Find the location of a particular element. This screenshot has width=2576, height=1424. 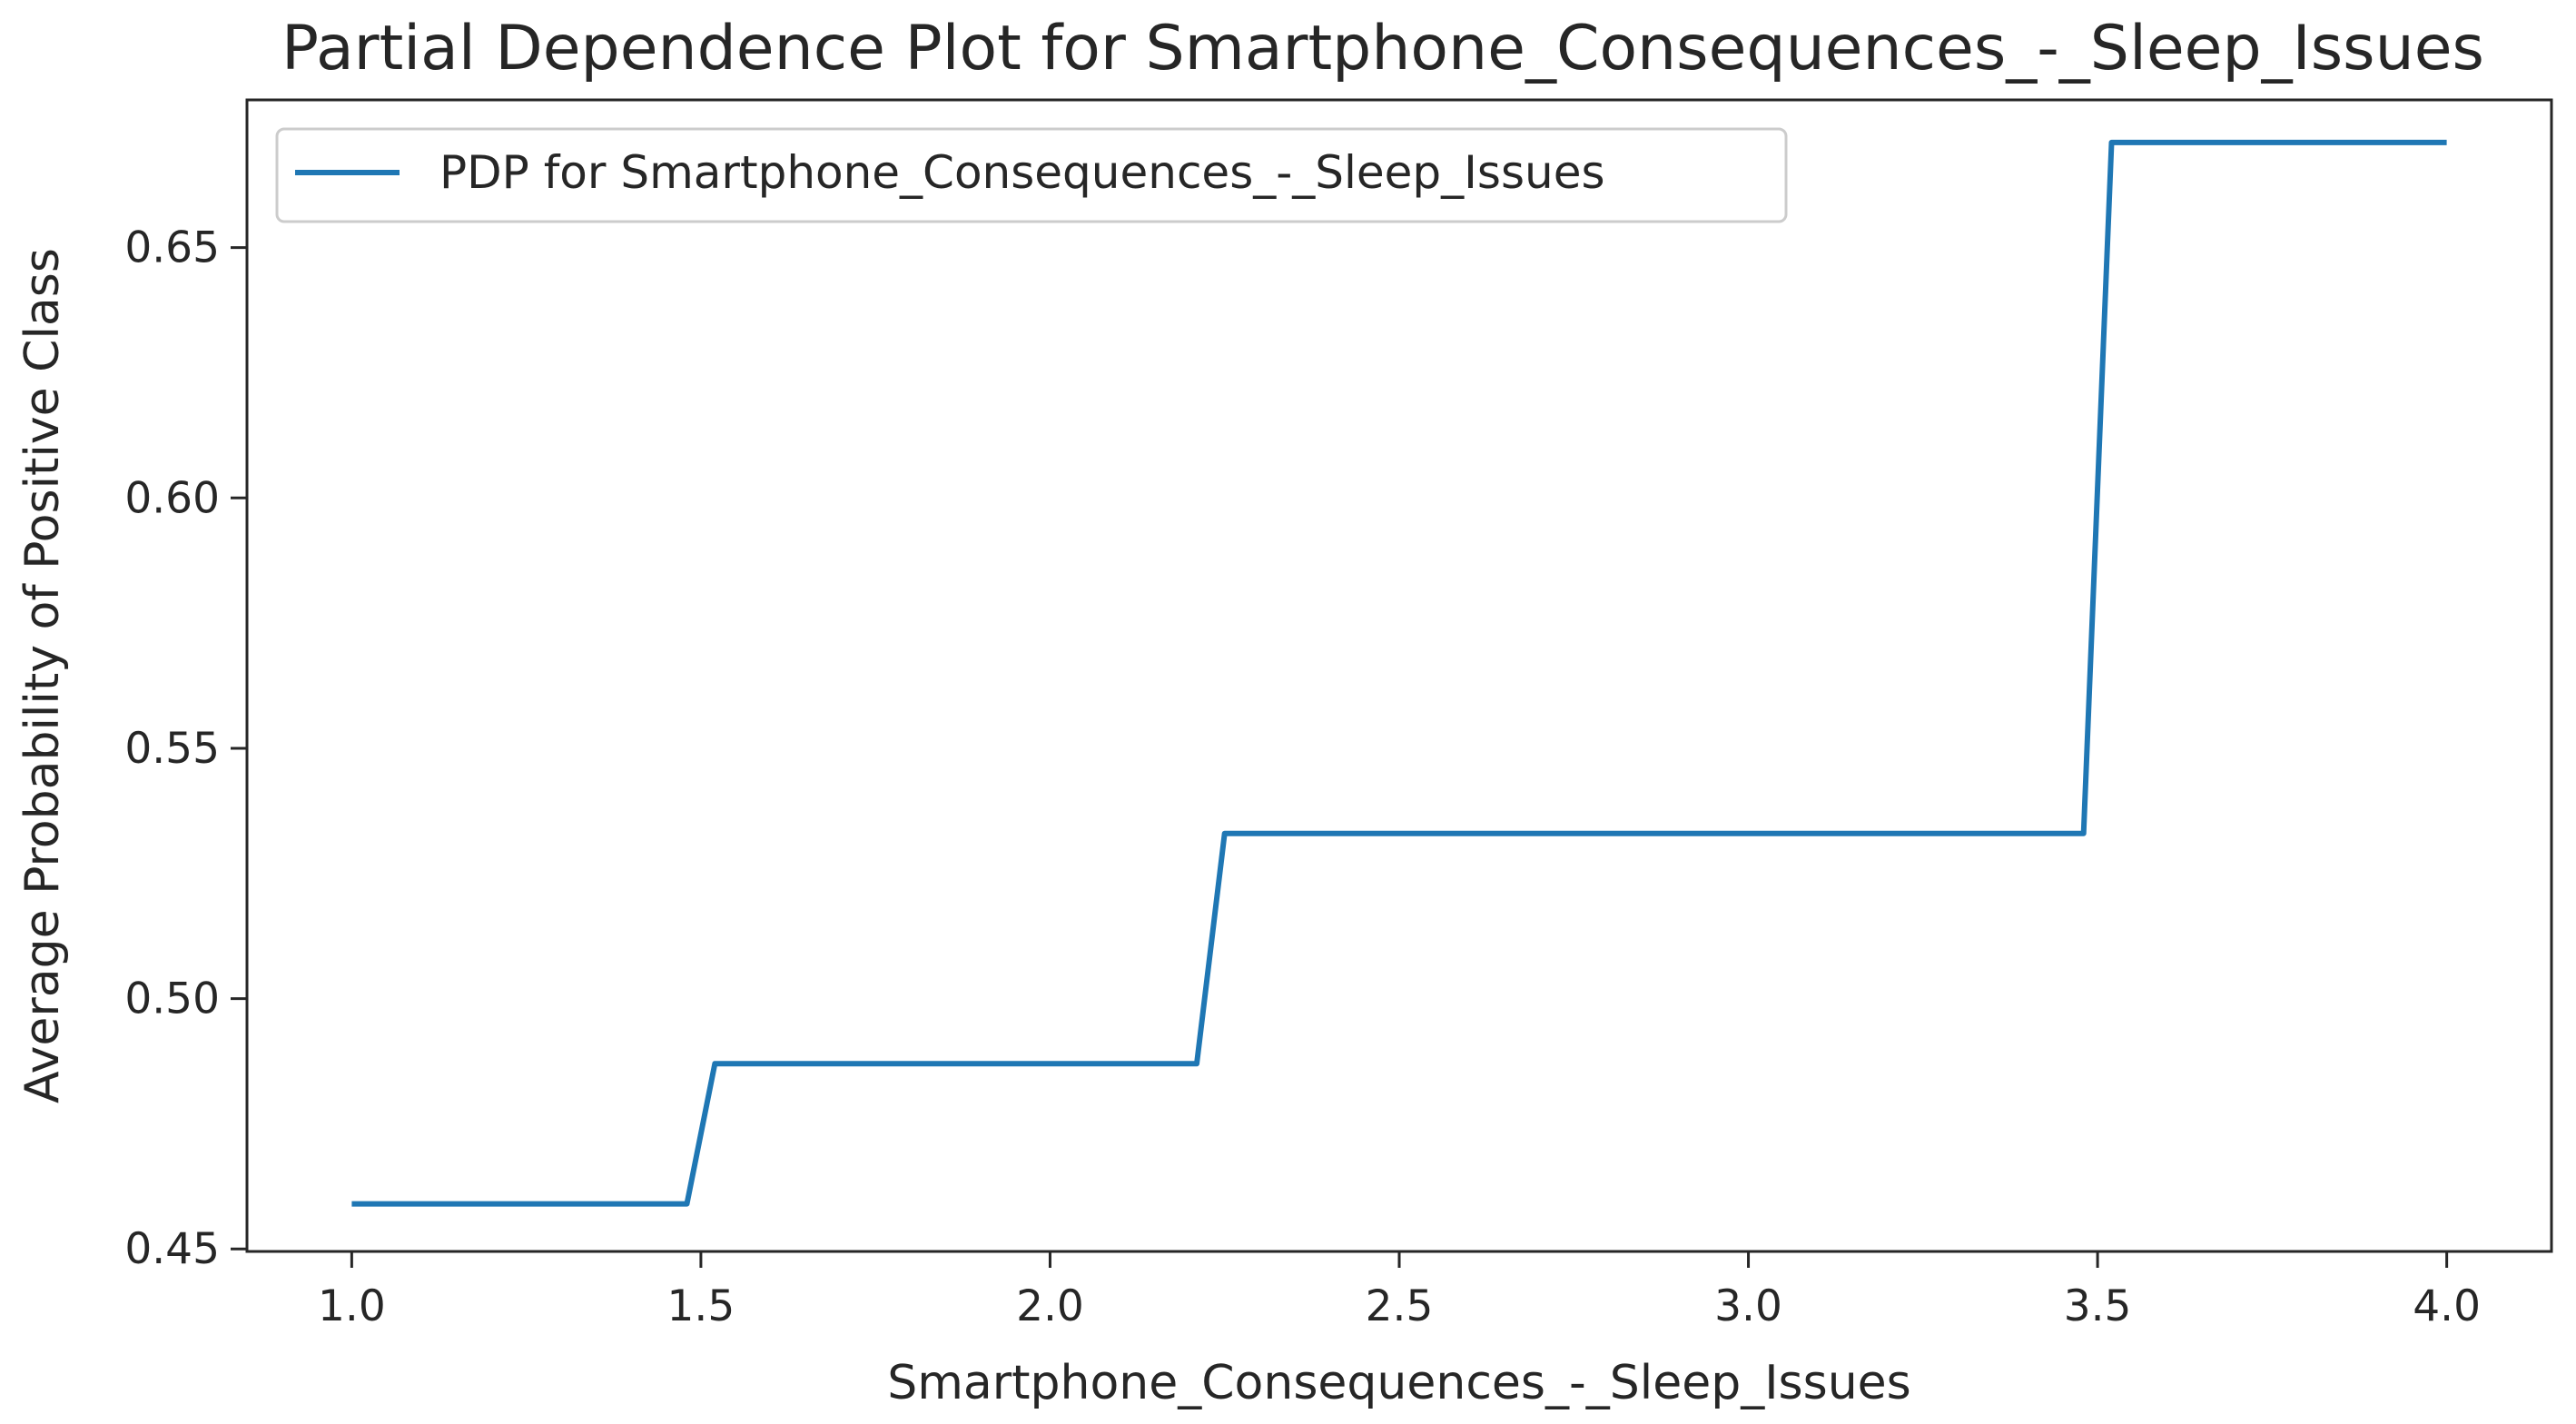

x-tick-label: 1.0 is located at coordinates (352, 1306).